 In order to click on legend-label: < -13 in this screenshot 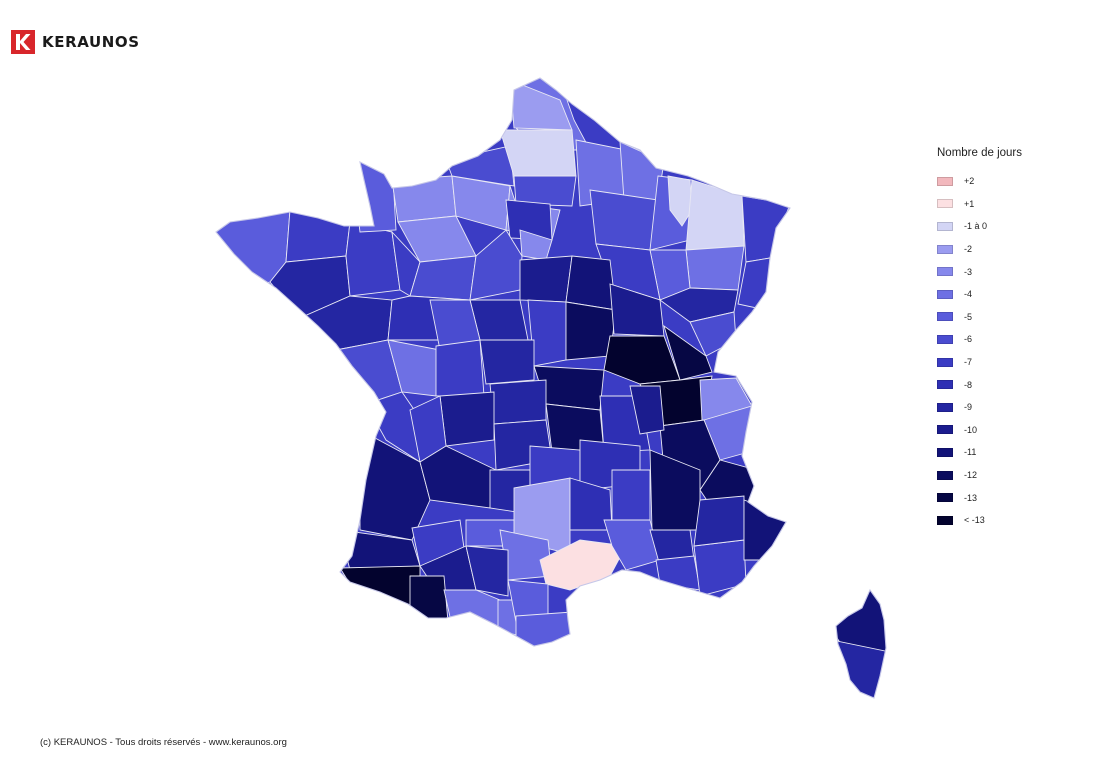, I will do `click(974, 520)`.